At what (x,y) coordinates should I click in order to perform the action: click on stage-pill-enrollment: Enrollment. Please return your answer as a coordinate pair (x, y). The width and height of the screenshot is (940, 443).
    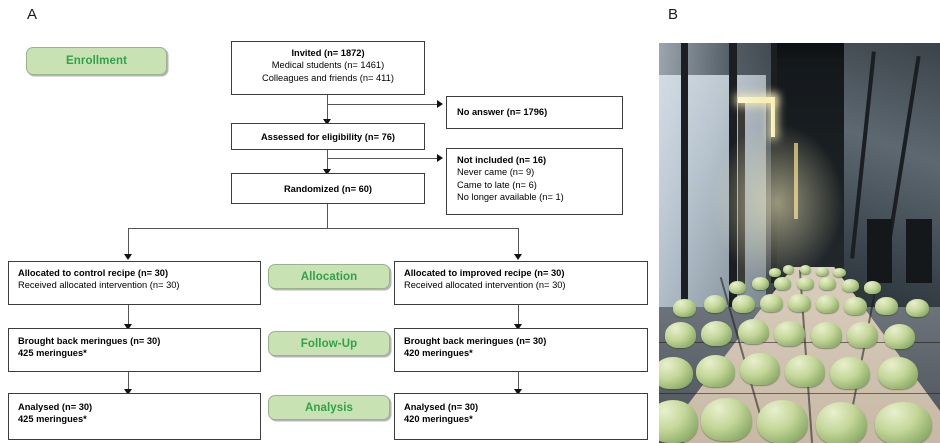
    Looking at the image, I should click on (96, 61).